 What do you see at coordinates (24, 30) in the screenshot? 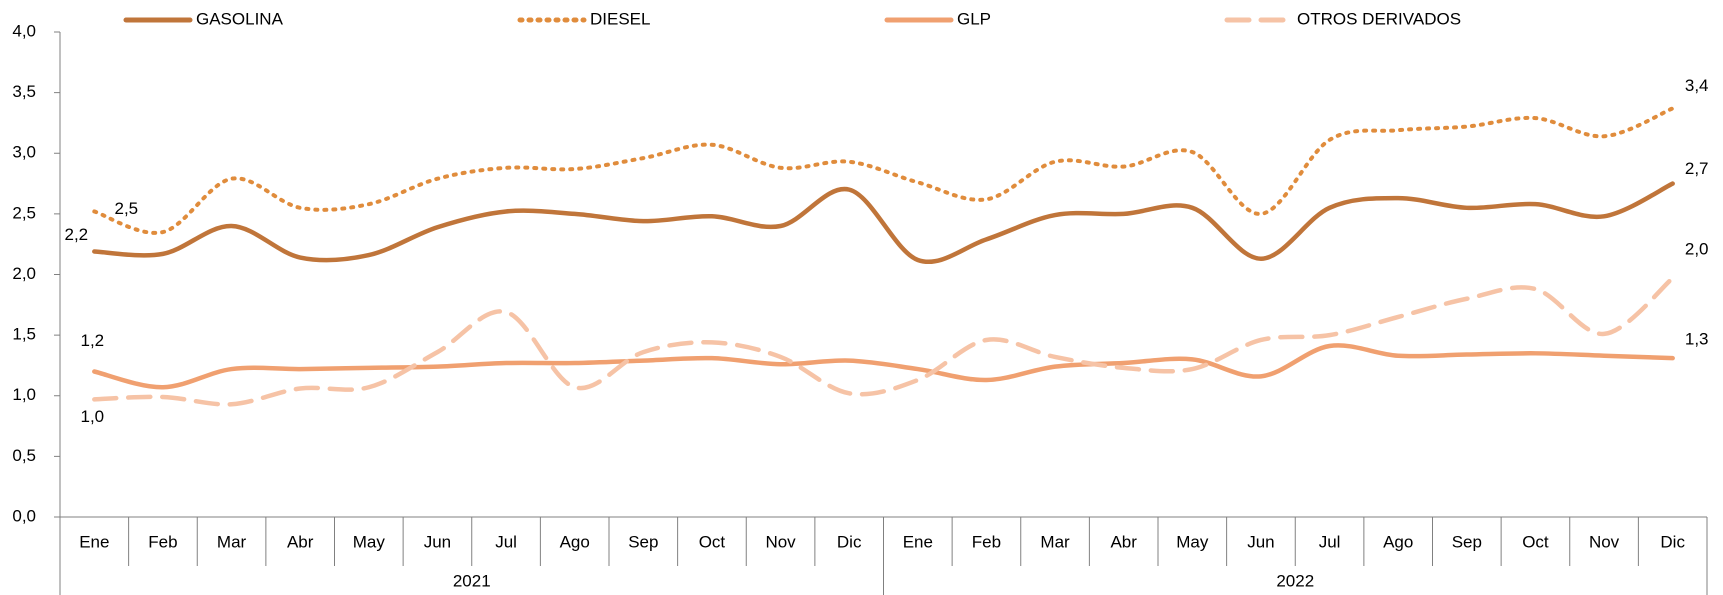
I see `y-tick-label: 4,0` at bounding box center [24, 30].